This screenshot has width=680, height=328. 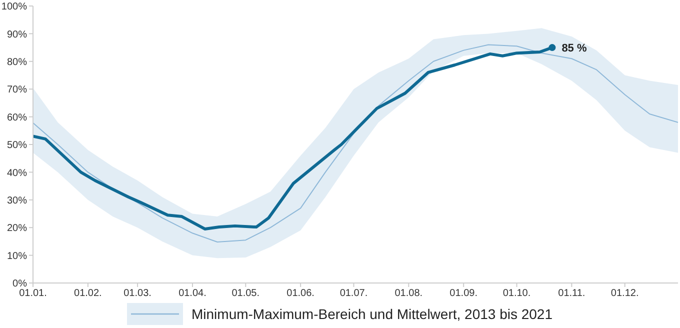 I want to click on y-tick-label: 60%, so click(x=17, y=118).